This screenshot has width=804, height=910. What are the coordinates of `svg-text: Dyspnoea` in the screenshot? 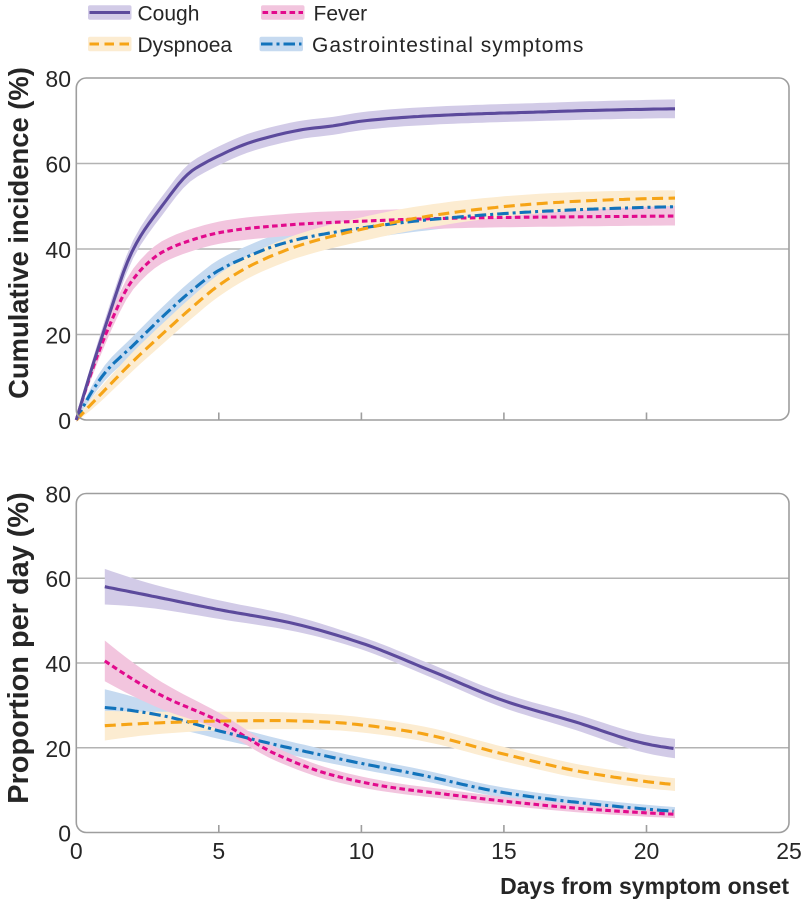 It's located at (185, 45).